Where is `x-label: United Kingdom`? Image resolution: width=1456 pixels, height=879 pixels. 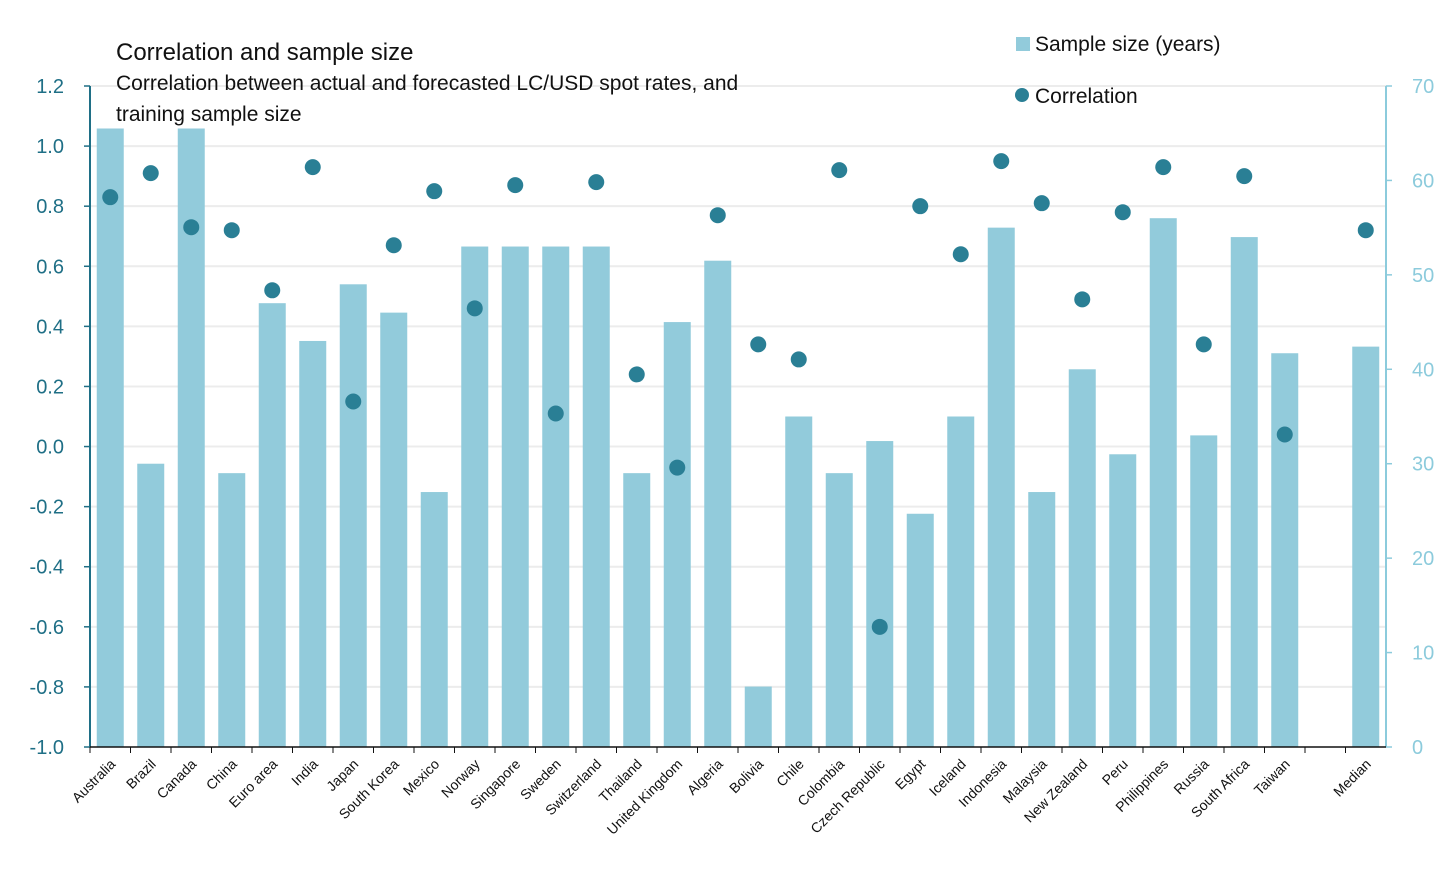
x-label: United Kingdom is located at coordinates (645, 797).